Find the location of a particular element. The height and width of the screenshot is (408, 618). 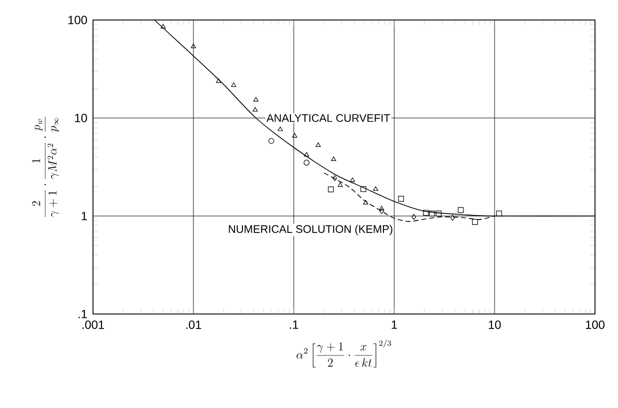

x-tick-label: .1 is located at coordinates (294, 324).